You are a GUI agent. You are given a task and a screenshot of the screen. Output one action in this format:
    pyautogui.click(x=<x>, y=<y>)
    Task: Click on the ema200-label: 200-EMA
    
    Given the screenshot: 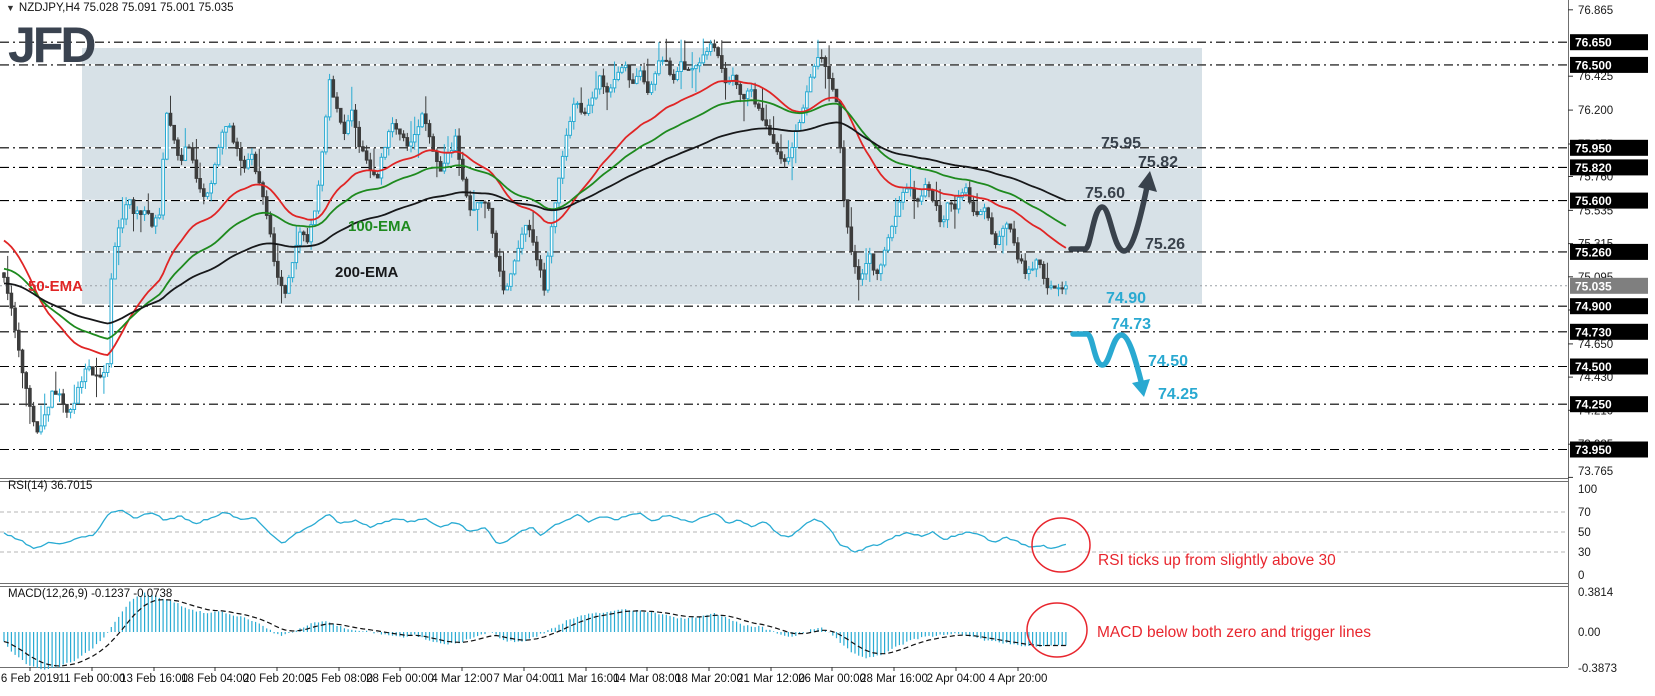 What is the action you would take?
    pyautogui.click(x=367, y=272)
    